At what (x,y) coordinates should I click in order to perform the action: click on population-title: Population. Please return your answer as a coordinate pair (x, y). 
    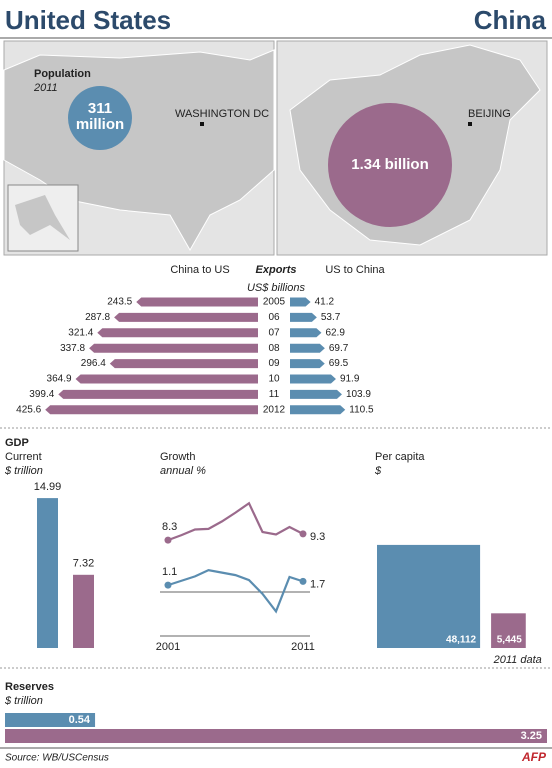
    Looking at the image, I should click on (62, 74).